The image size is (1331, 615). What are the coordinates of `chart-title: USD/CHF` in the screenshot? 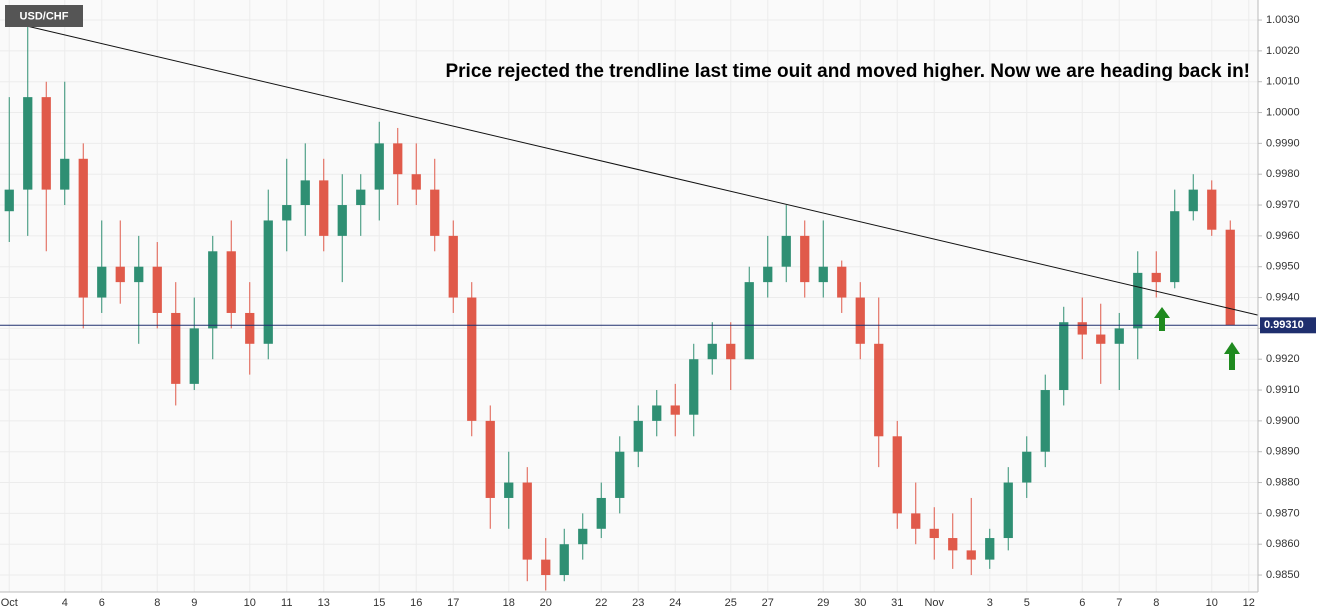 It's located at (44, 16).